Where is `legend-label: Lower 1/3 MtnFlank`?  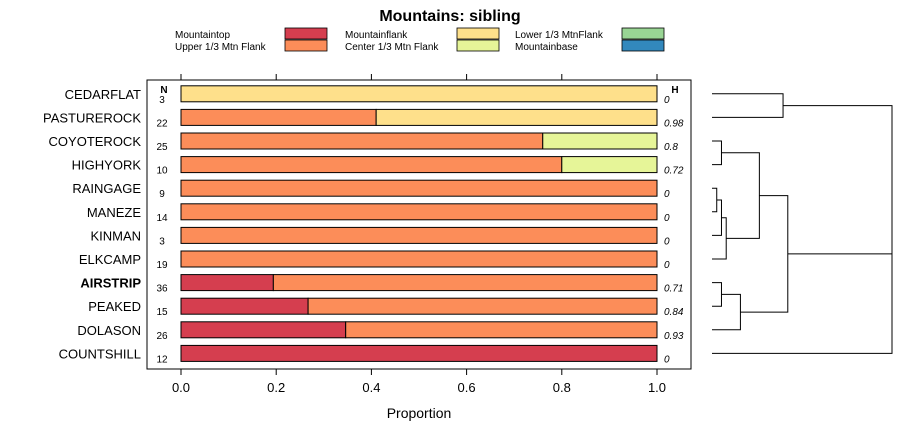
legend-label: Lower 1/3 MtnFlank is located at coordinates (559, 35).